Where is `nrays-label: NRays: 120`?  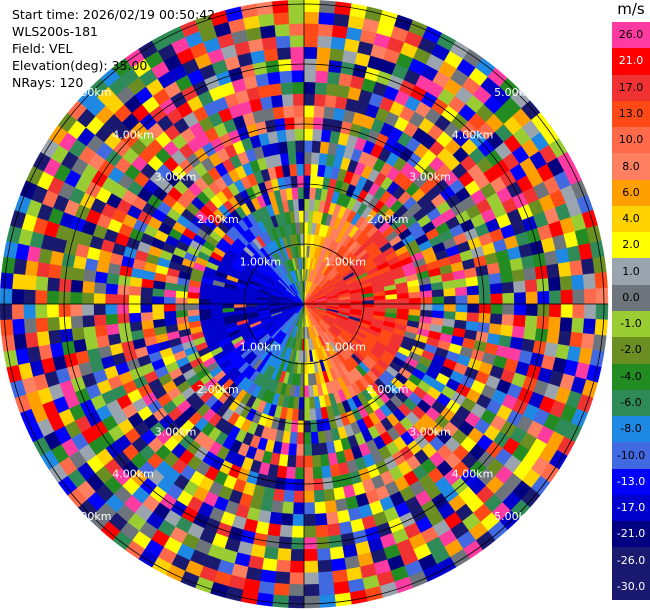
nrays-label: NRays: 120 is located at coordinates (48, 82).